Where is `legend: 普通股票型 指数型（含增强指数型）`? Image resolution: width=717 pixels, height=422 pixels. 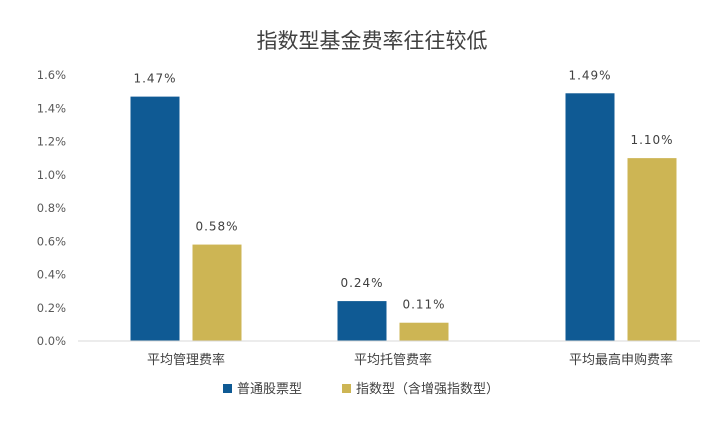
legend: 普通股票型 指数型（含增强指数型） is located at coordinates (361, 389).